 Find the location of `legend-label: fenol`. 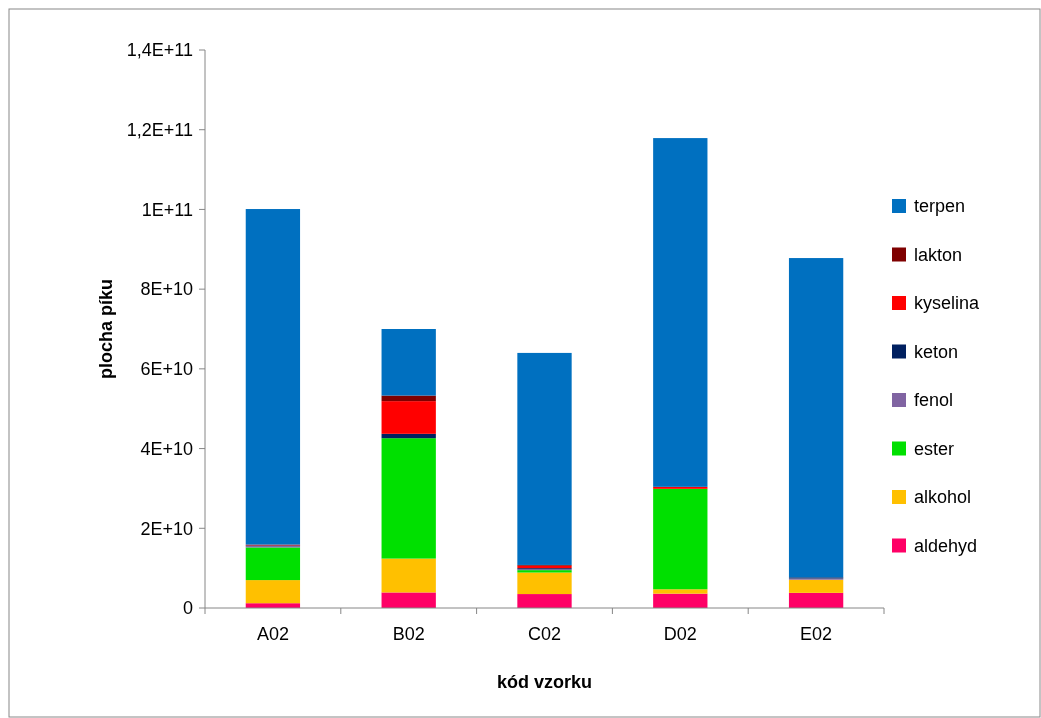

legend-label: fenol is located at coordinates (934, 400).